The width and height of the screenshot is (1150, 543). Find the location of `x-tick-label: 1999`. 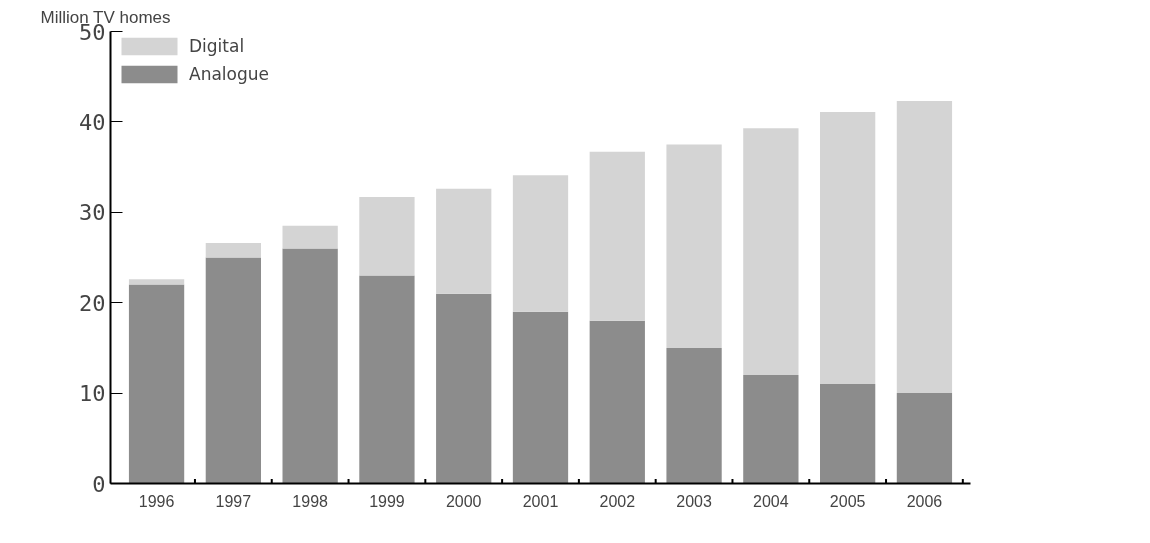

x-tick-label: 1999 is located at coordinates (387, 501).